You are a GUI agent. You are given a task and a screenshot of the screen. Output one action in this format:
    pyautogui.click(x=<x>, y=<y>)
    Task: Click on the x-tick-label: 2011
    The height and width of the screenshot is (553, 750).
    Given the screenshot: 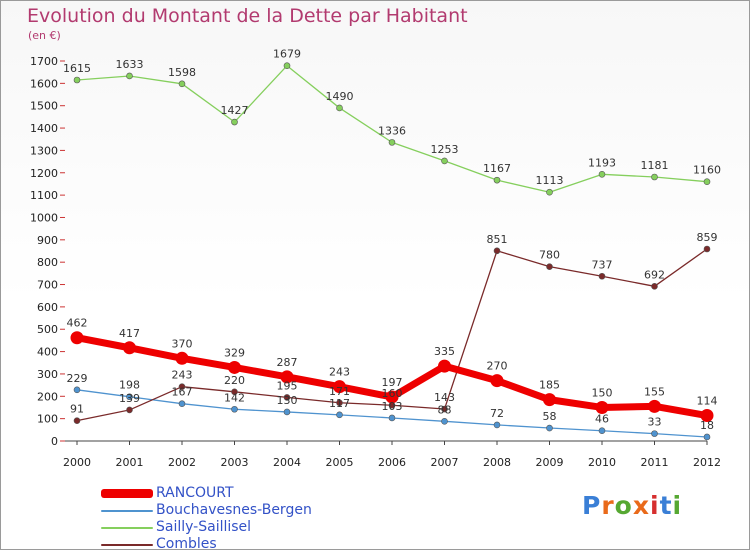 What is the action you would take?
    pyautogui.click(x=655, y=462)
    